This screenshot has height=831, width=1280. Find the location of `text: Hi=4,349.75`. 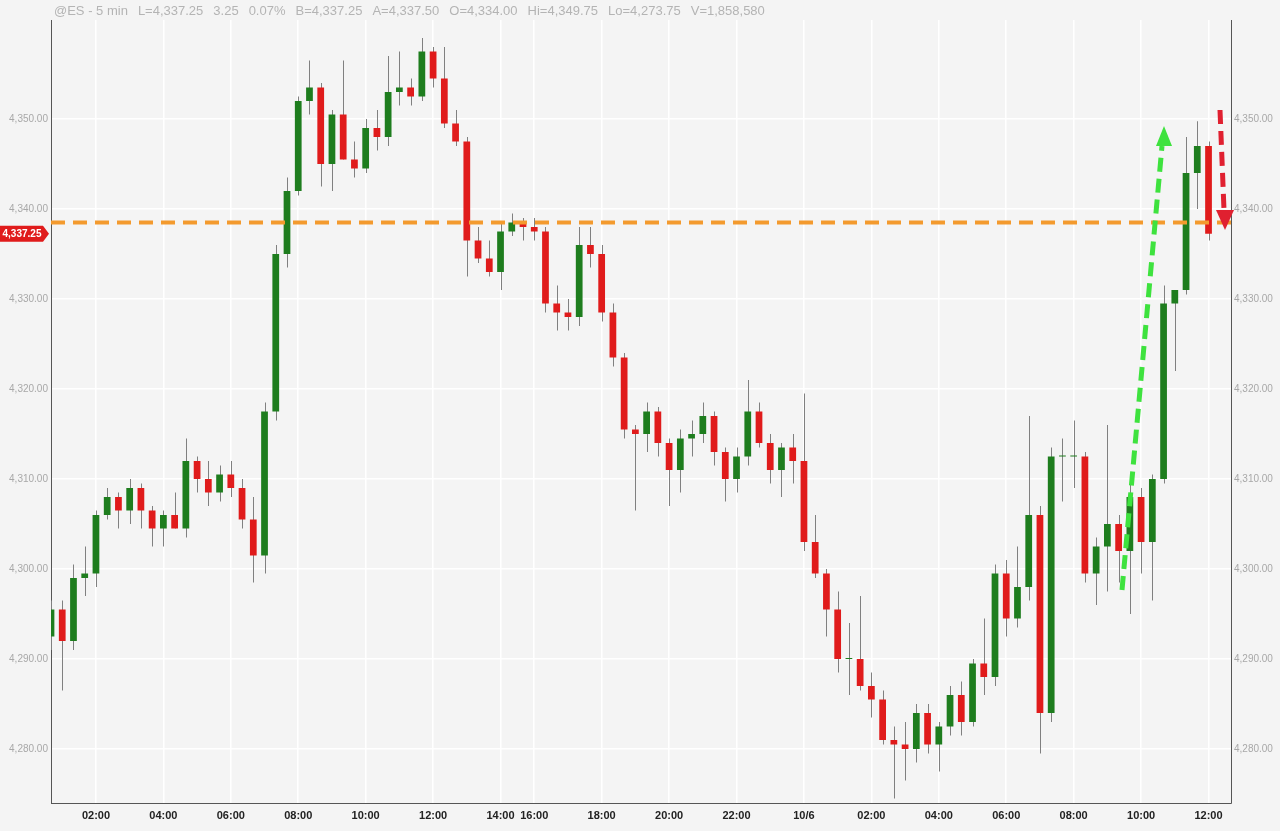

text: Hi=4,349.75 is located at coordinates (563, 10).